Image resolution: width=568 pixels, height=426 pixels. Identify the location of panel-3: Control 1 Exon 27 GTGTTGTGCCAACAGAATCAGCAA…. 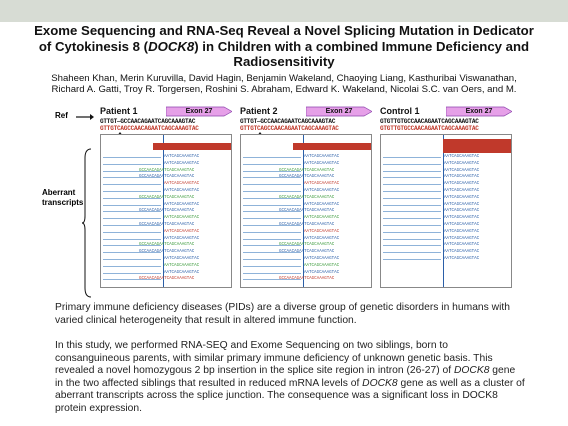
(446, 198).